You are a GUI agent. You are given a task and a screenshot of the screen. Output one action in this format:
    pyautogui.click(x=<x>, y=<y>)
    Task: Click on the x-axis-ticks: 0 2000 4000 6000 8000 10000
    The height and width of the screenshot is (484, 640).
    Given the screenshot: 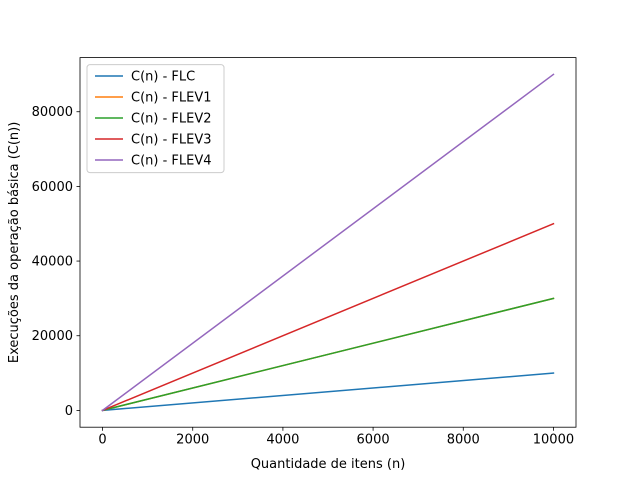 What is the action you would take?
    pyautogui.click(x=336, y=437)
    